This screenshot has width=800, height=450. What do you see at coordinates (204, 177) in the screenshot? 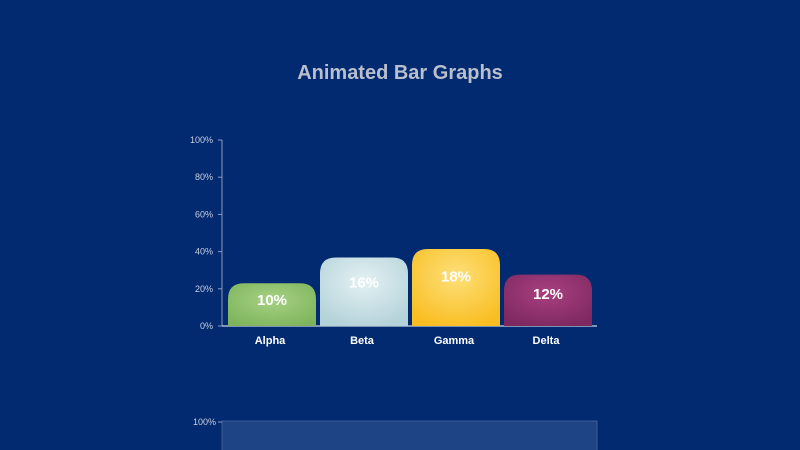
I see `y-tick-label: 80%` at bounding box center [204, 177].